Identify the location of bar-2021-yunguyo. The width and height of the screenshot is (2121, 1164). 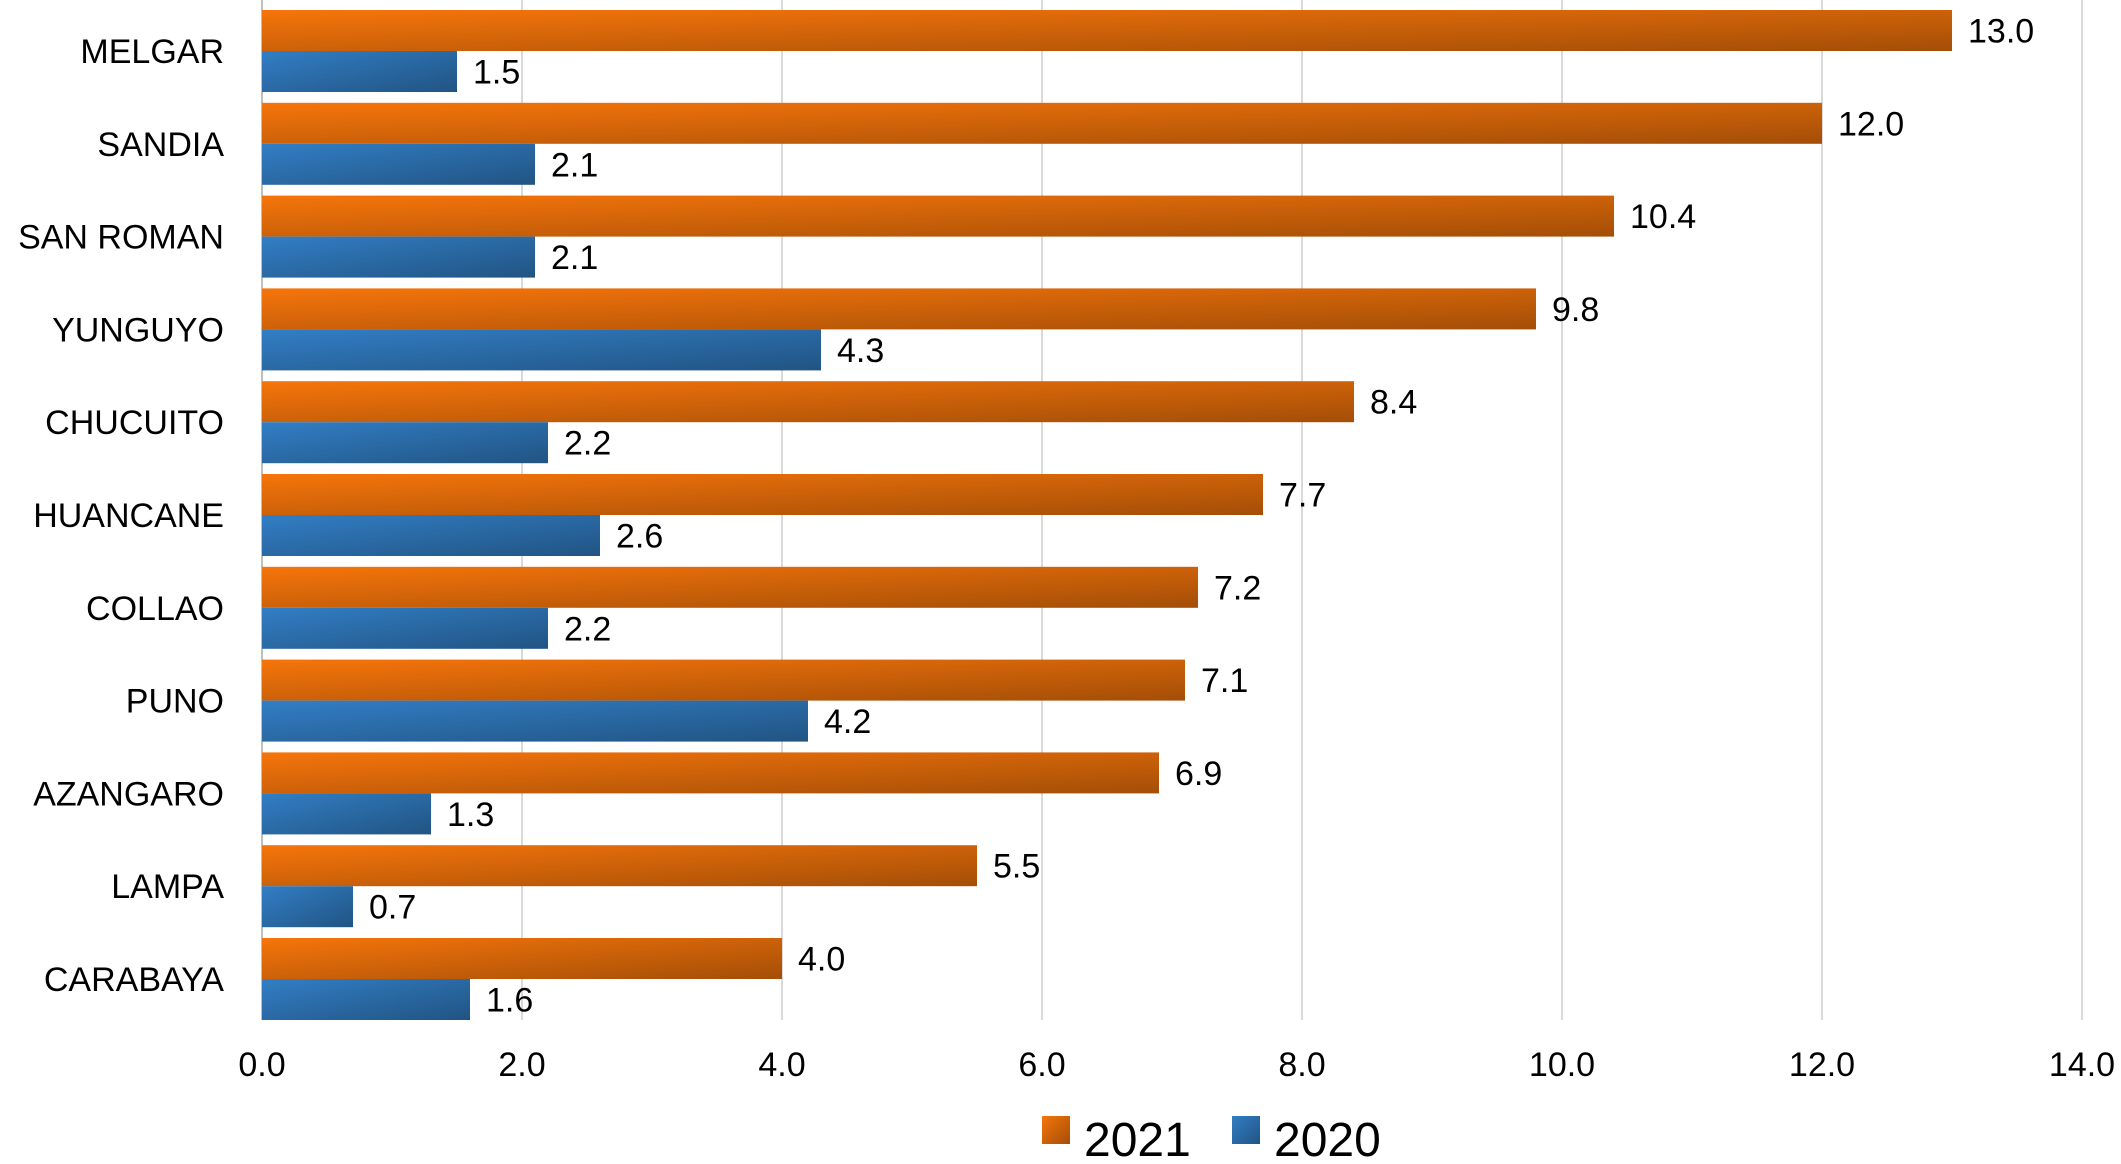
(899, 309).